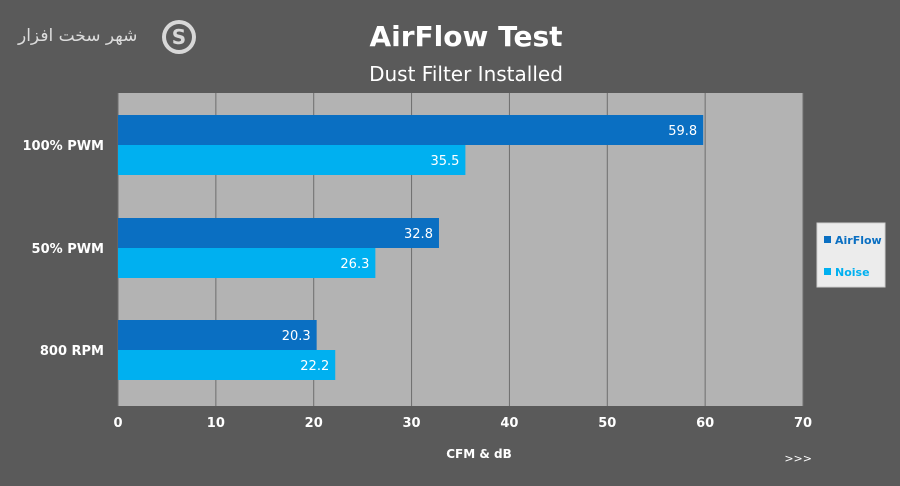 The image size is (900, 486). Describe the element at coordinates (418, 234) in the screenshot. I see `bar-value-label: 32.8` at that location.